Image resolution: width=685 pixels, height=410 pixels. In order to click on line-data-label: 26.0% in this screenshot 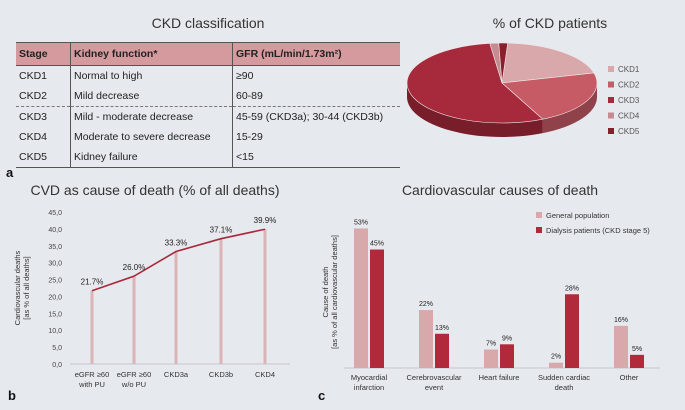, I will do `click(134, 267)`.